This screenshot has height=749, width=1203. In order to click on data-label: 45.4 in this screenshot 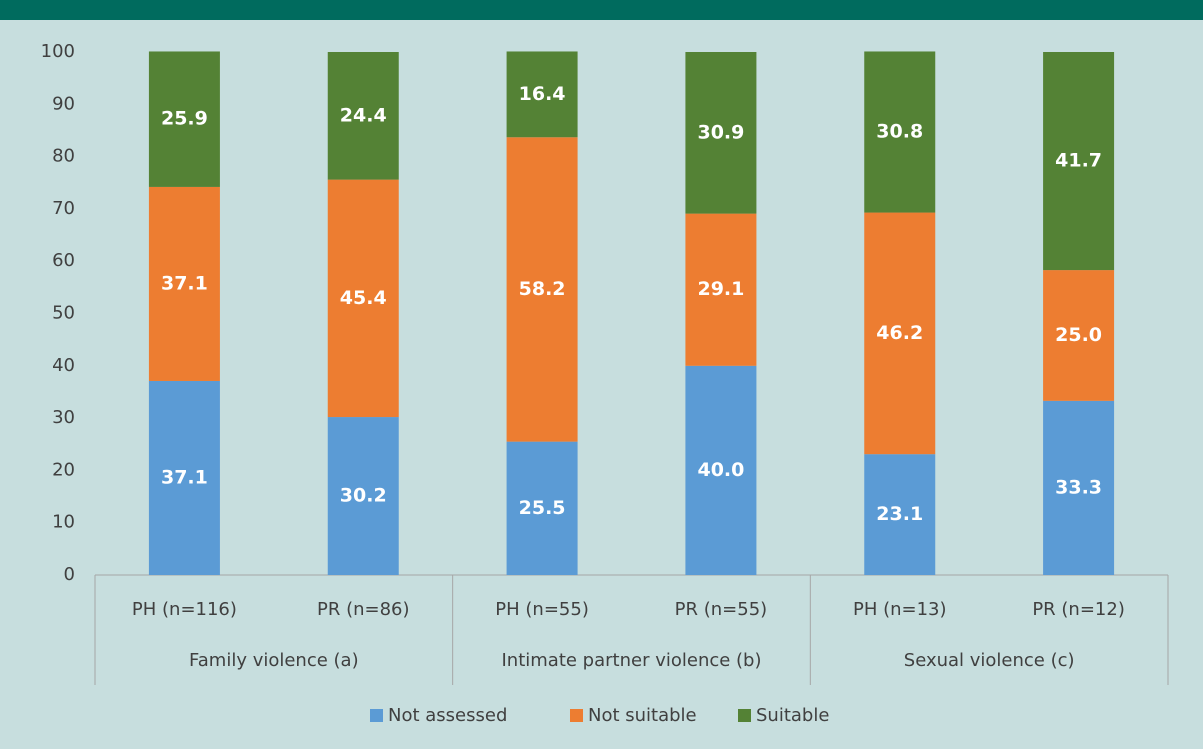, I will do `click(363, 298)`.